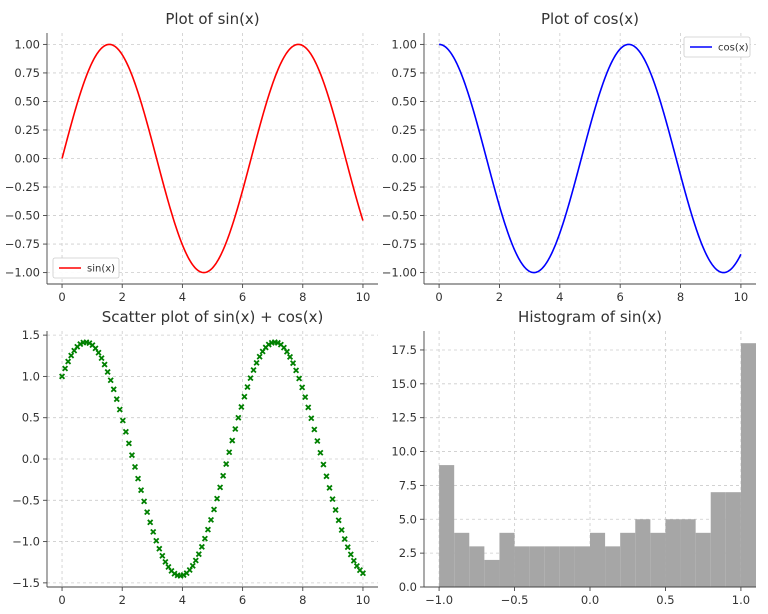 This screenshot has height=614, width=768. I want to click on y-tick-label: −1.5, so click(26, 583).